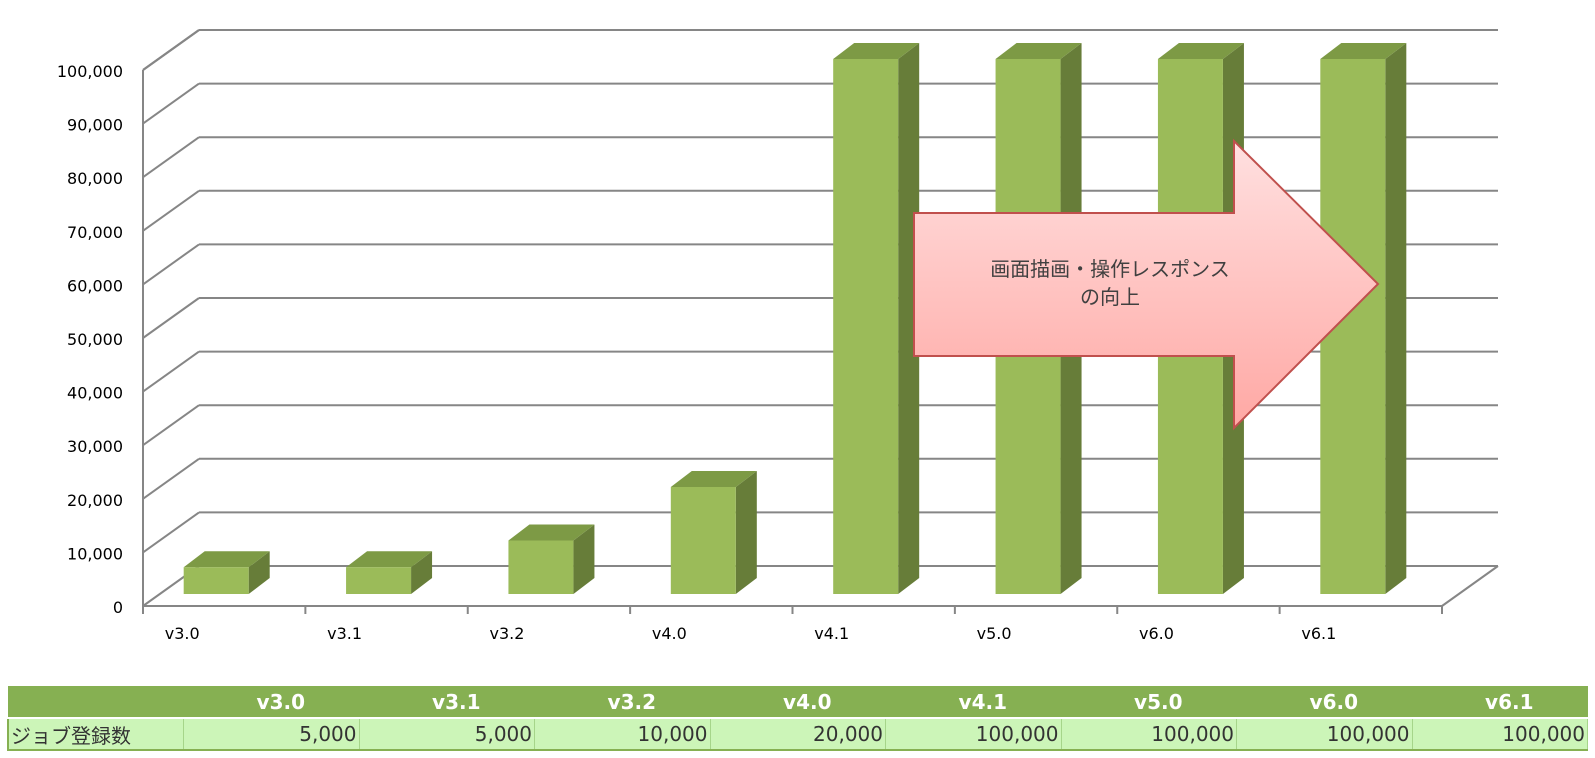 The image size is (1595, 758). I want to click on wall-edge, so click(171, 50).